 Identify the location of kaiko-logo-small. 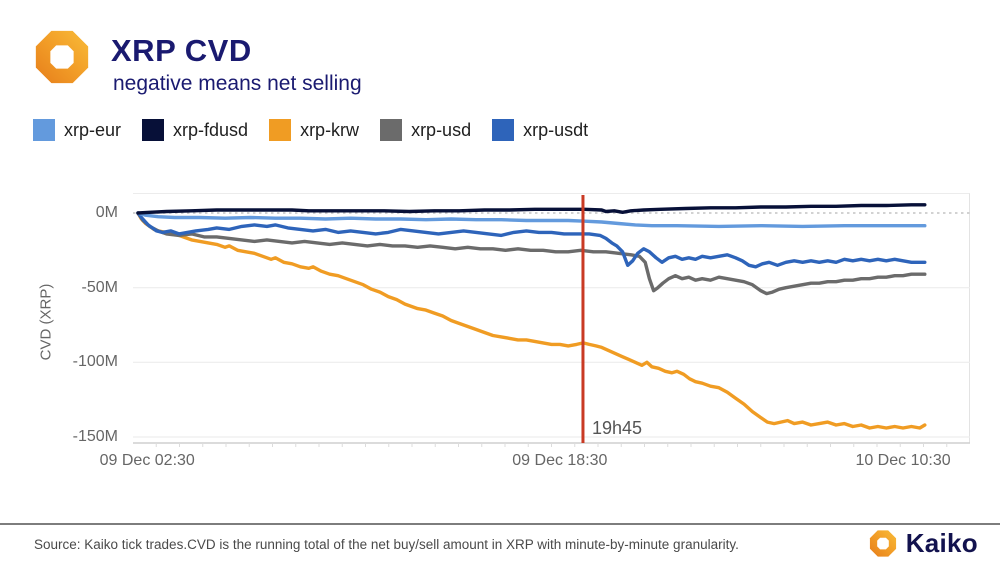
(882, 543).